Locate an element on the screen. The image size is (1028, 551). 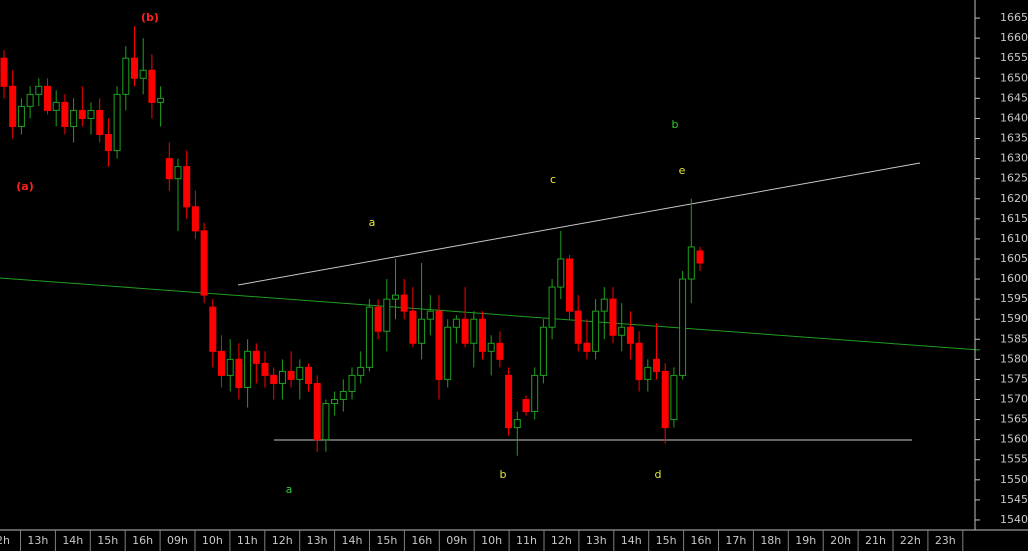
annotation: e is located at coordinates (682, 170).